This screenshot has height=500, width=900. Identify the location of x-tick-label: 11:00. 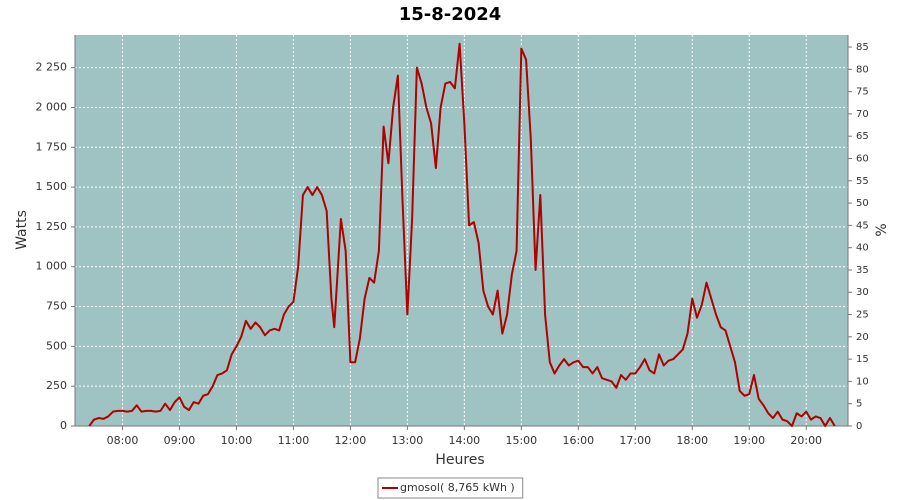
(294, 440).